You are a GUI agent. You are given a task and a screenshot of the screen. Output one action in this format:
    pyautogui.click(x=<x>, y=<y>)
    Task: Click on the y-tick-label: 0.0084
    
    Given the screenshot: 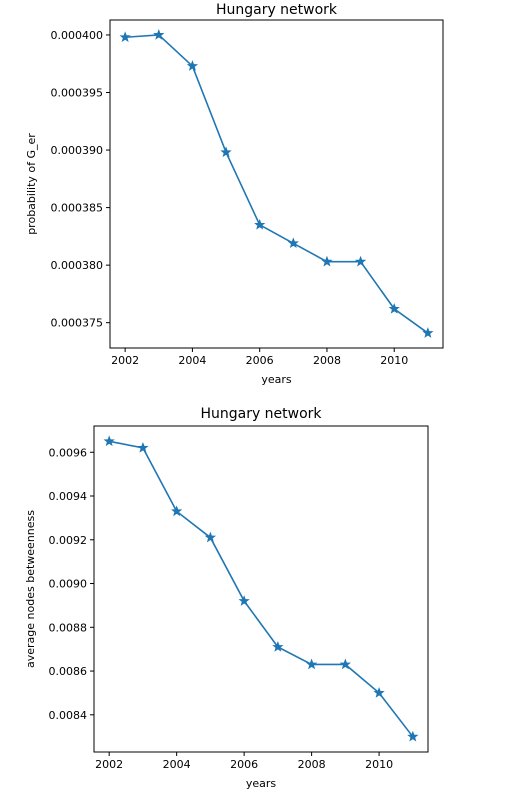 What is the action you would take?
    pyautogui.click(x=68, y=715)
    